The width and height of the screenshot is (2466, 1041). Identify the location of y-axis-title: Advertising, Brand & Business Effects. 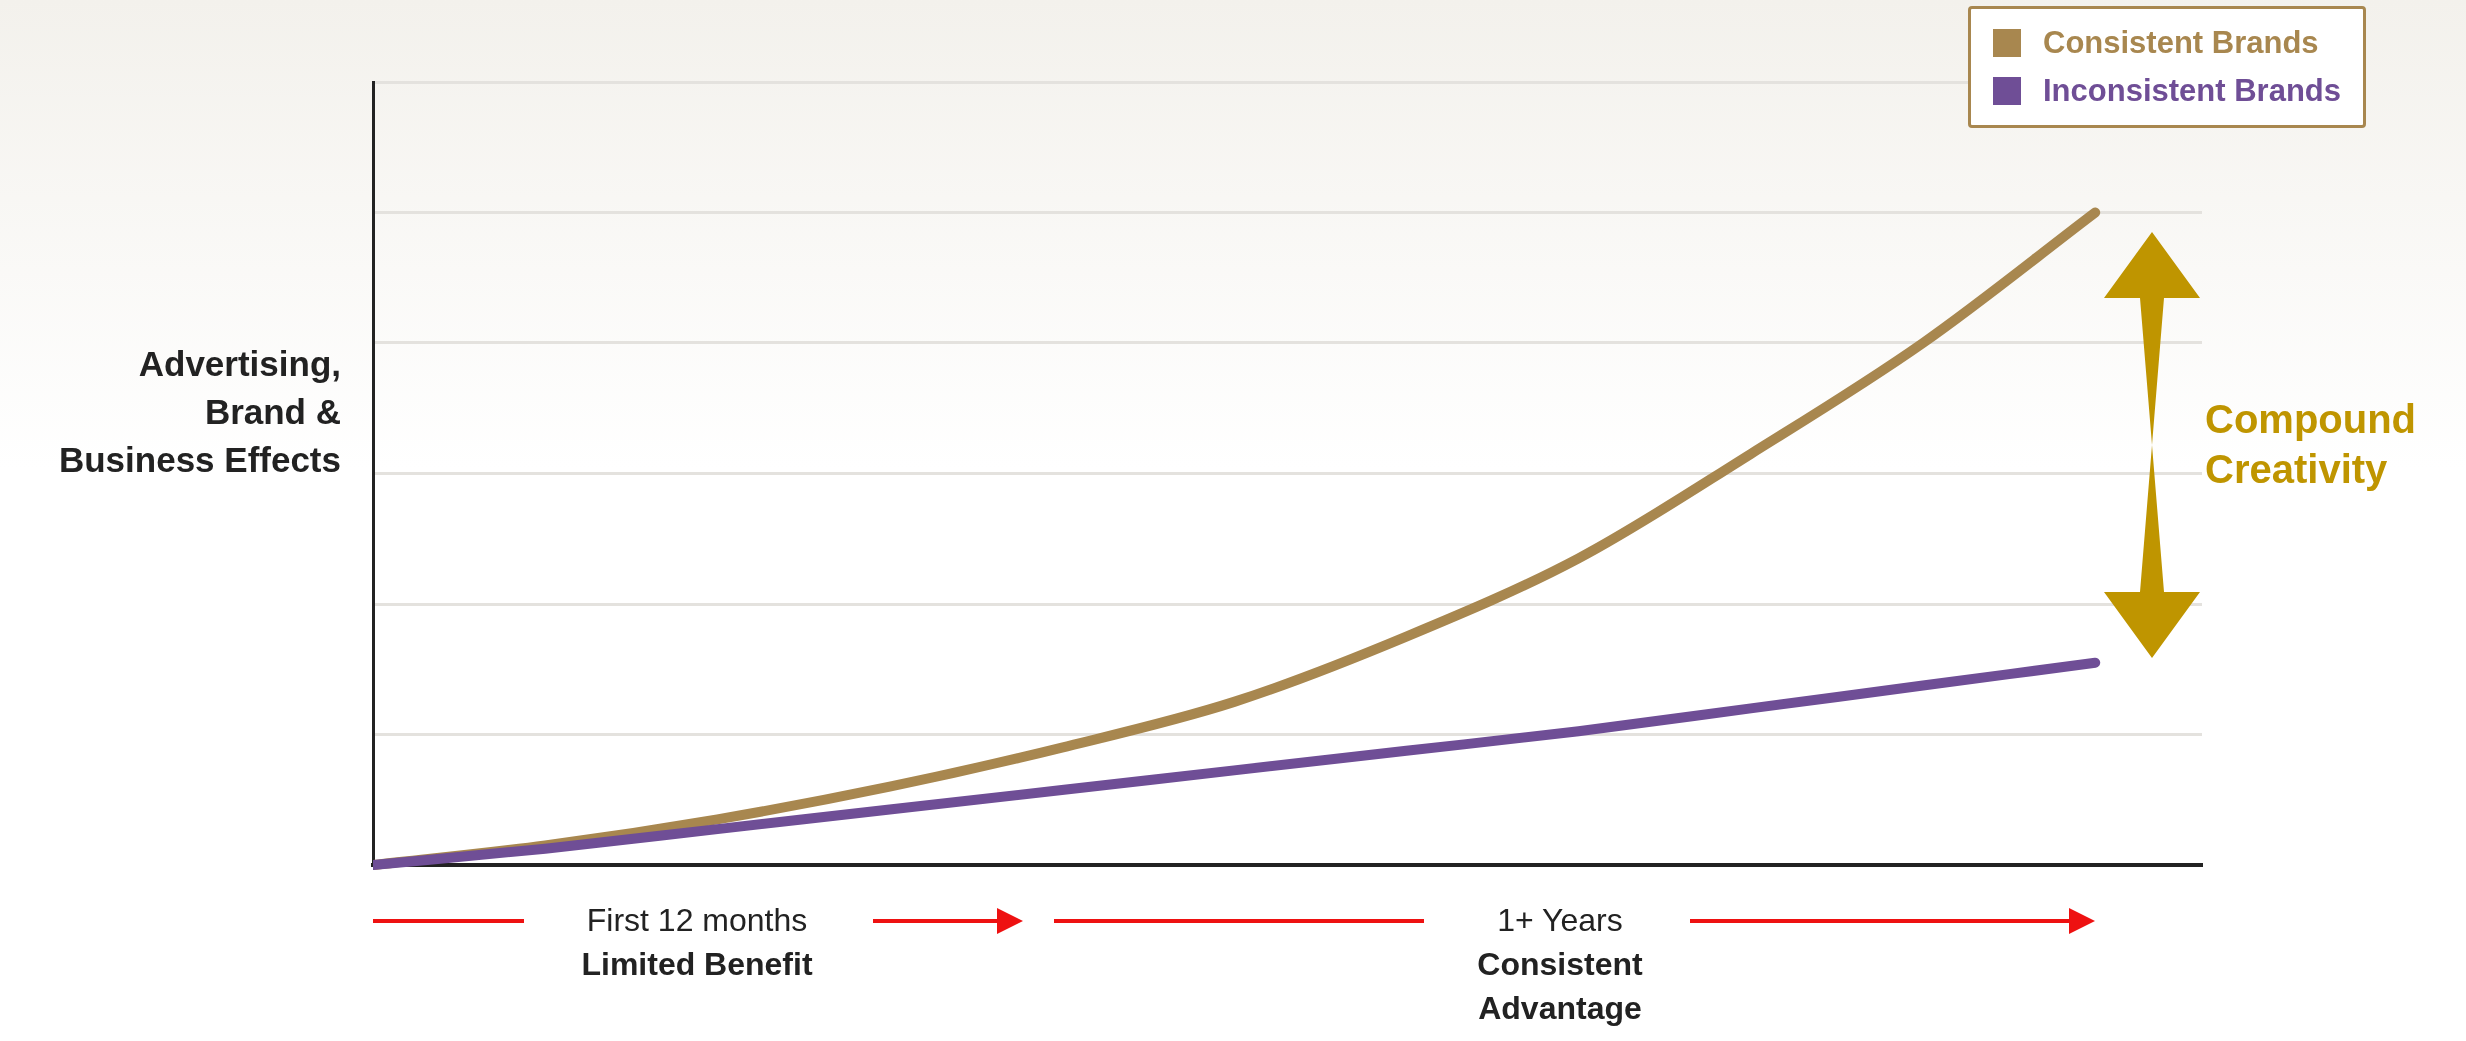
(199, 412).